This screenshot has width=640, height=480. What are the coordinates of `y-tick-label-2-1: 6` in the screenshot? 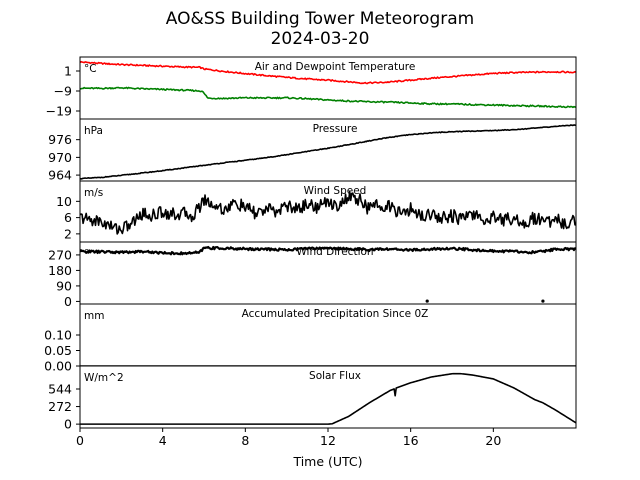 It's located at (68, 217).